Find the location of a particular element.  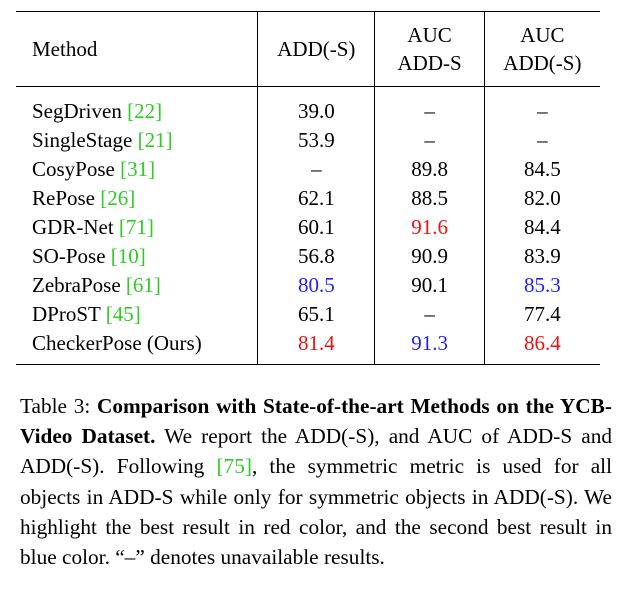

value-auc-add-s-sym: 84.4 is located at coordinates (542, 227).